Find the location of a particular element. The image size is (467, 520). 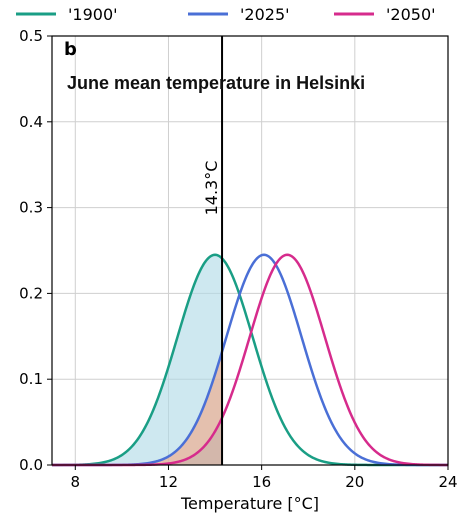

y-tick-label: 0.1 is located at coordinates (31, 379).